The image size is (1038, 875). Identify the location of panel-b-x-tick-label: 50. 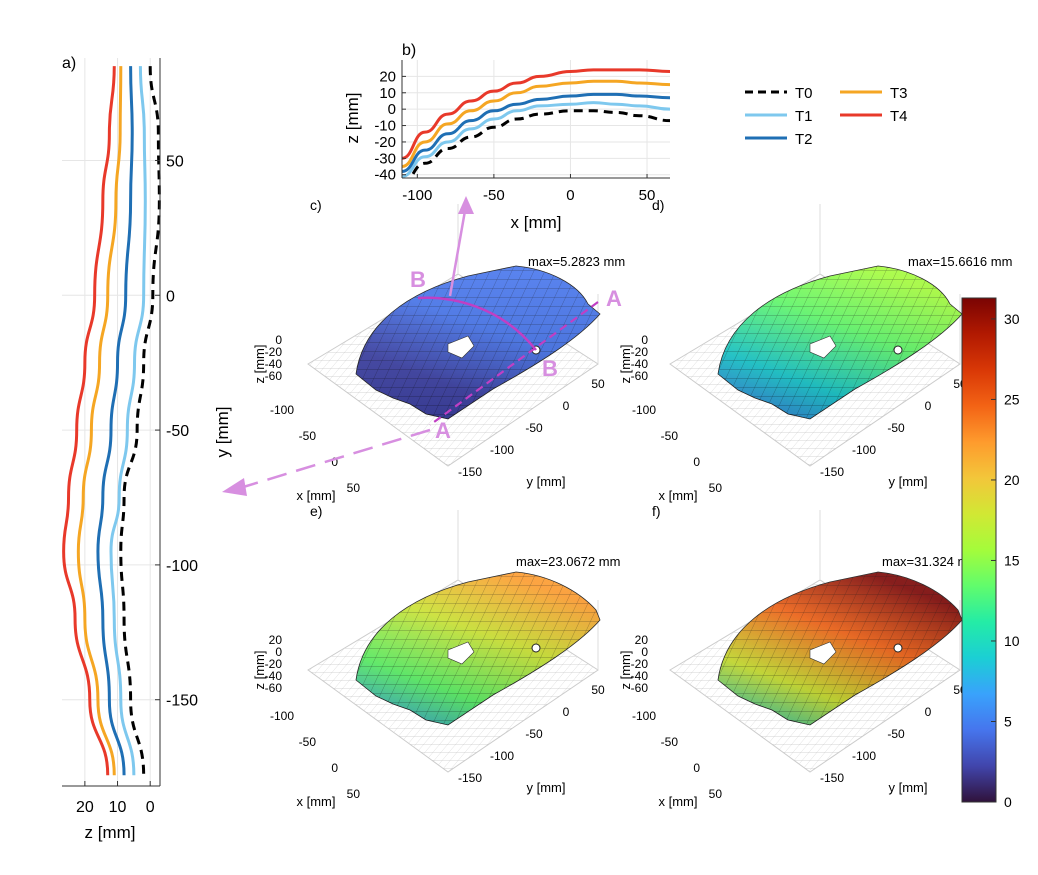
(647, 195).